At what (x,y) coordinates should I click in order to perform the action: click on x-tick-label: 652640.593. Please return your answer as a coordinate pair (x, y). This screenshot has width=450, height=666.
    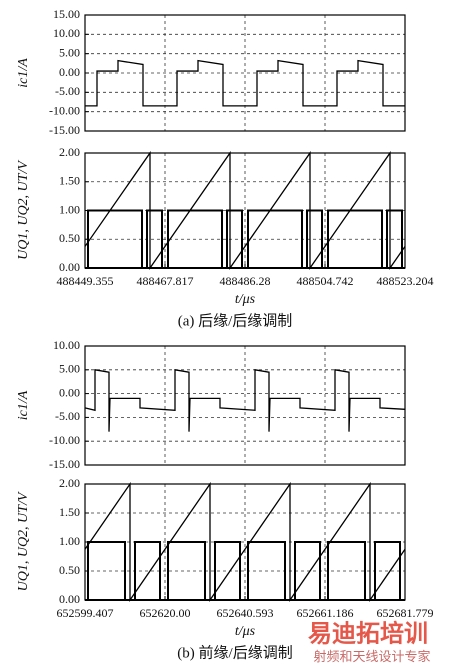
    Looking at the image, I should click on (245, 613).